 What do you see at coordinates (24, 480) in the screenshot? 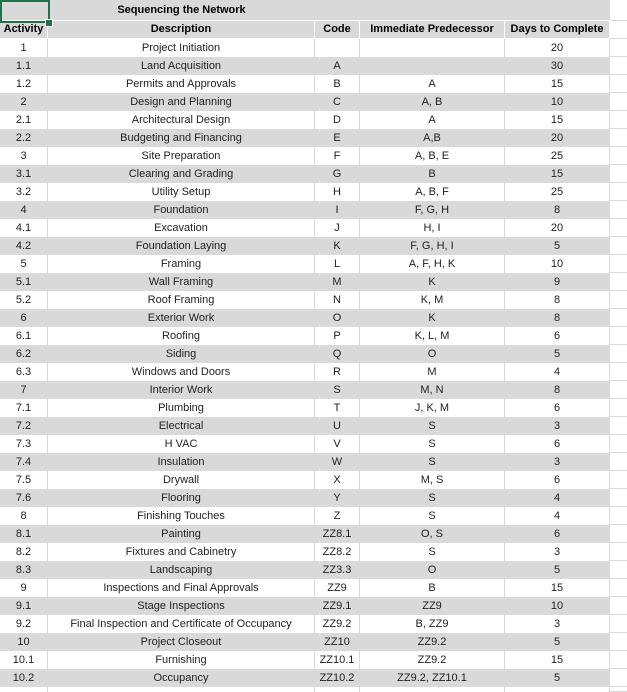
I see `cell-activity: 7.5` at bounding box center [24, 480].